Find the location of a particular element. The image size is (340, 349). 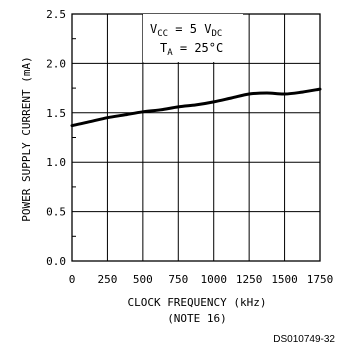

y-tick-labels: 0.0 0.5 1.0 1.5 2.0 2.5 is located at coordinates (56, 138).